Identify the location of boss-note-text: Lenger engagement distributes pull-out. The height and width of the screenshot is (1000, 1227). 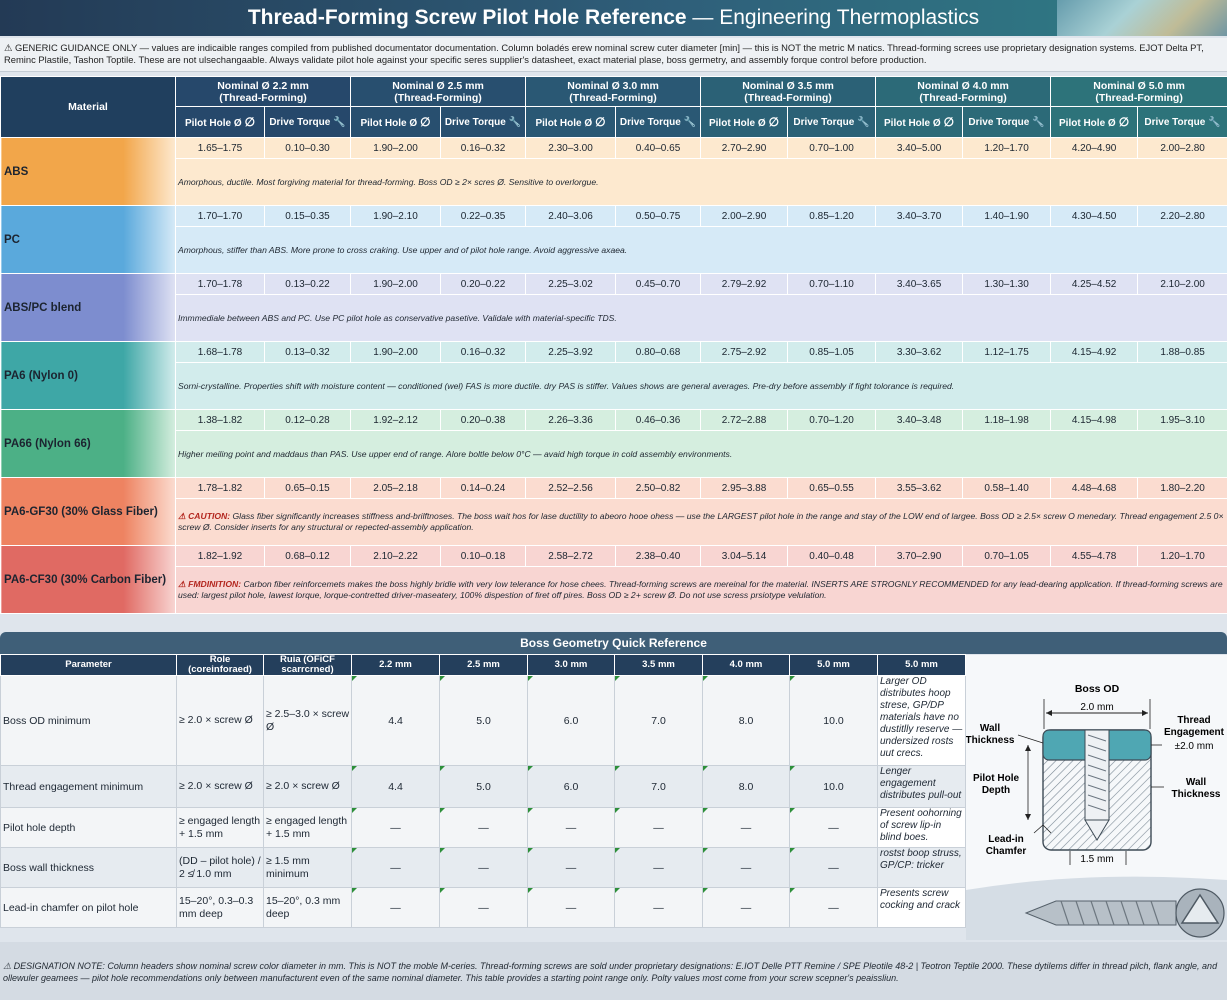
(921, 784).